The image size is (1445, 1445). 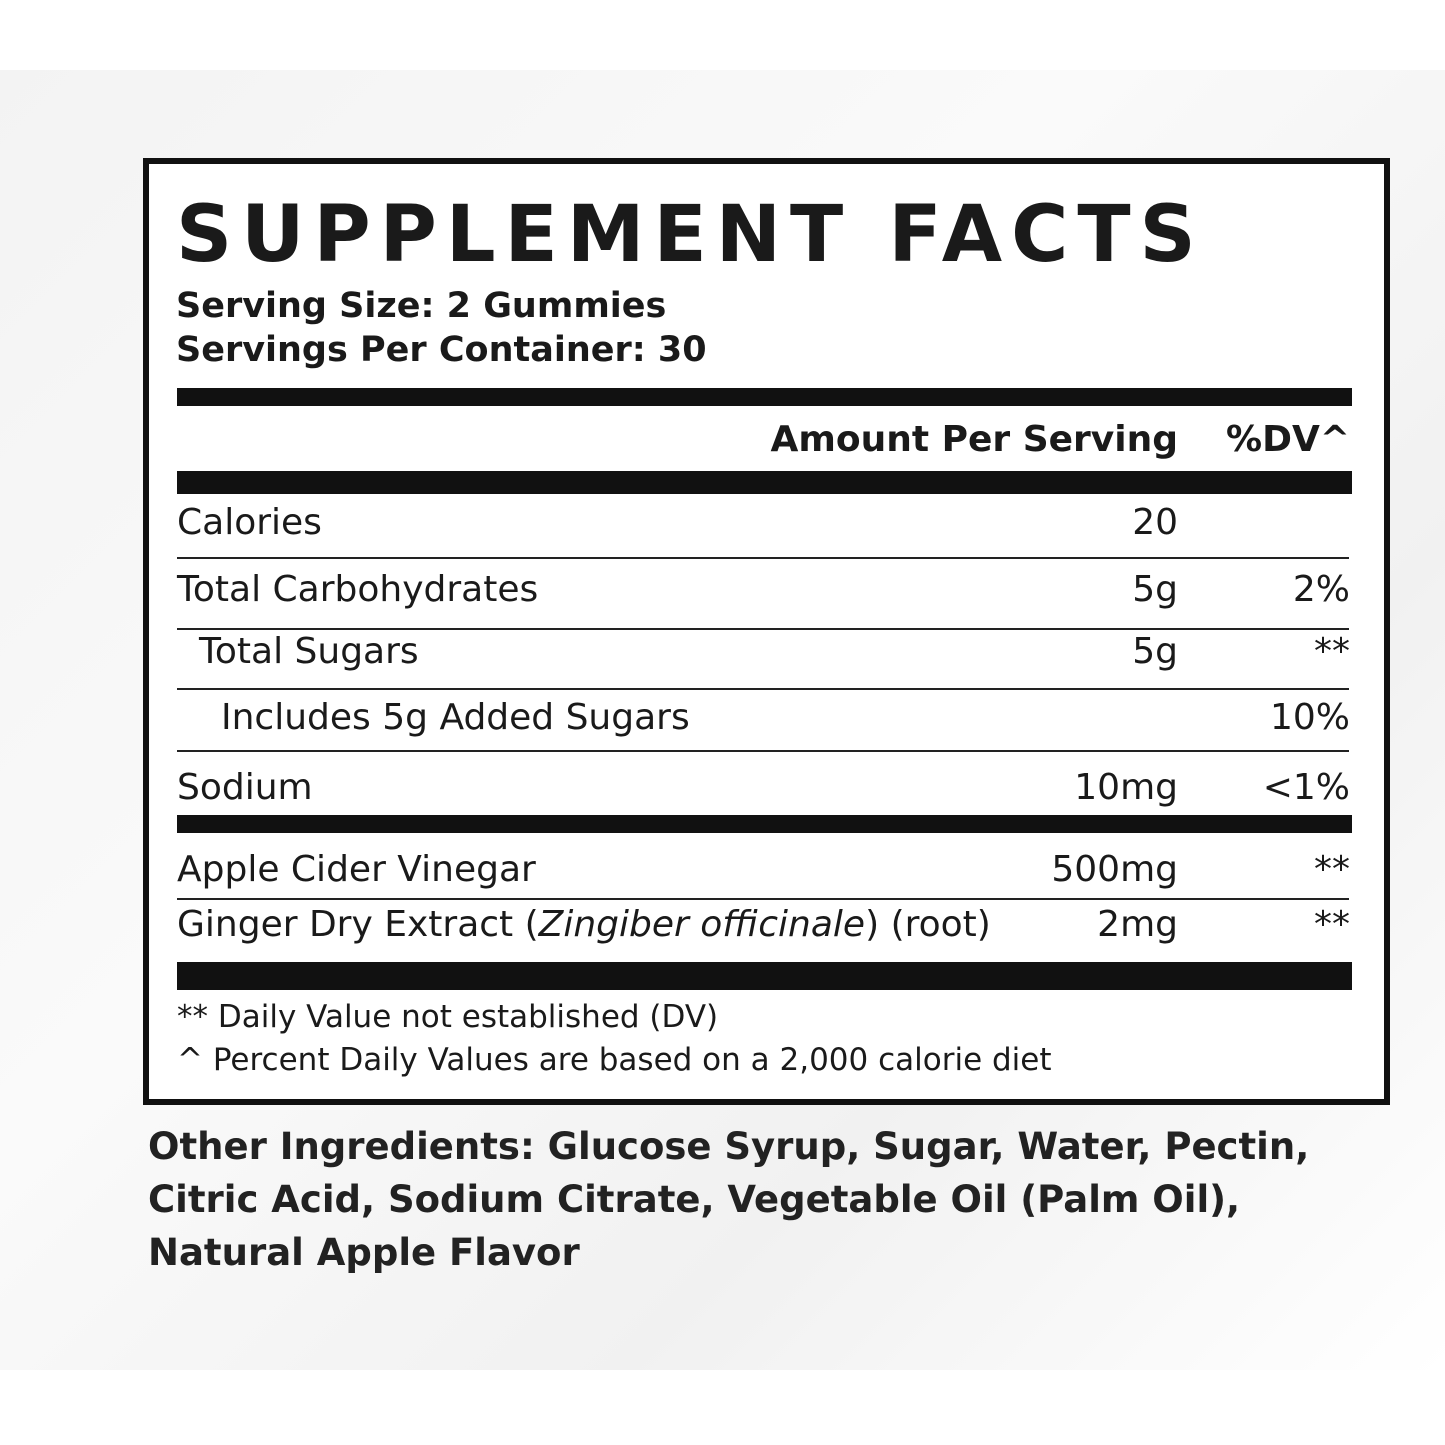 What do you see at coordinates (358, 589) in the screenshot?
I see `nutrient-name: Total Carbohydrates` at bounding box center [358, 589].